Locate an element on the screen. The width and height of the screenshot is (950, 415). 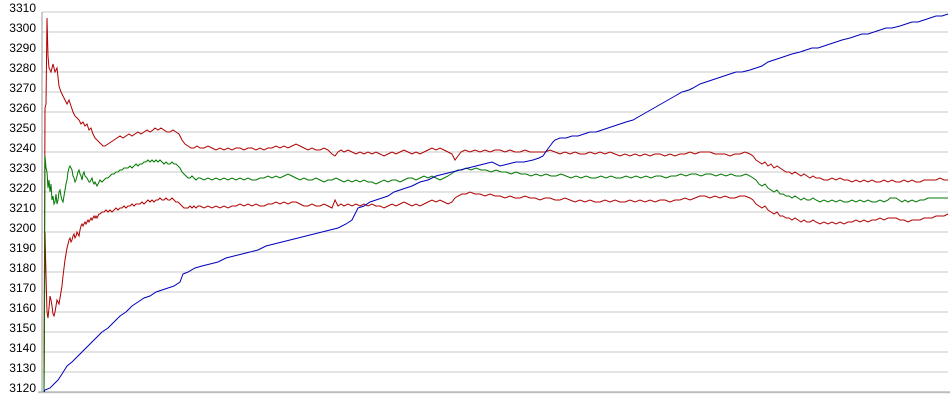
y-axis-label: 3230 is located at coordinates (22, 168).